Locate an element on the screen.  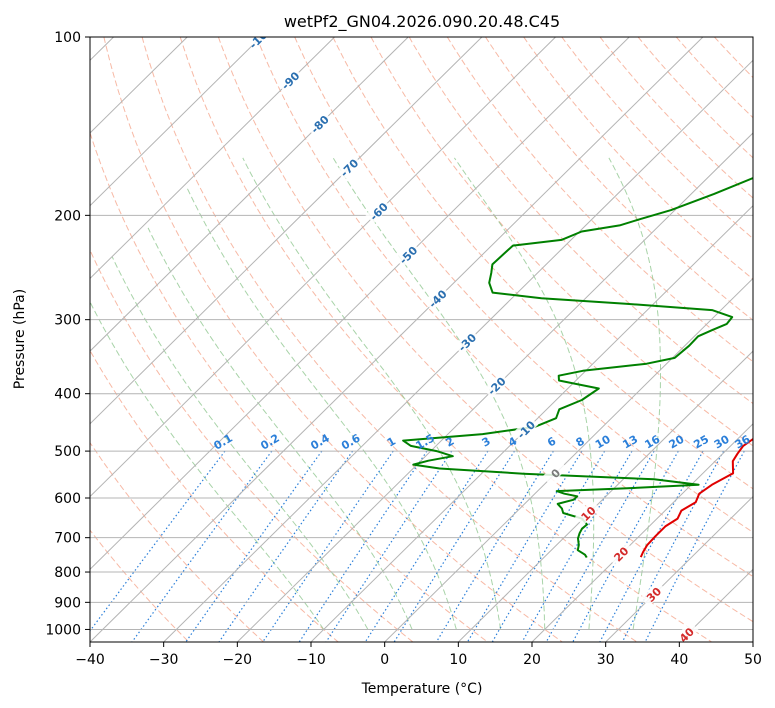
y-axis-title: Pressure (hPa) is located at coordinates (20, 339).